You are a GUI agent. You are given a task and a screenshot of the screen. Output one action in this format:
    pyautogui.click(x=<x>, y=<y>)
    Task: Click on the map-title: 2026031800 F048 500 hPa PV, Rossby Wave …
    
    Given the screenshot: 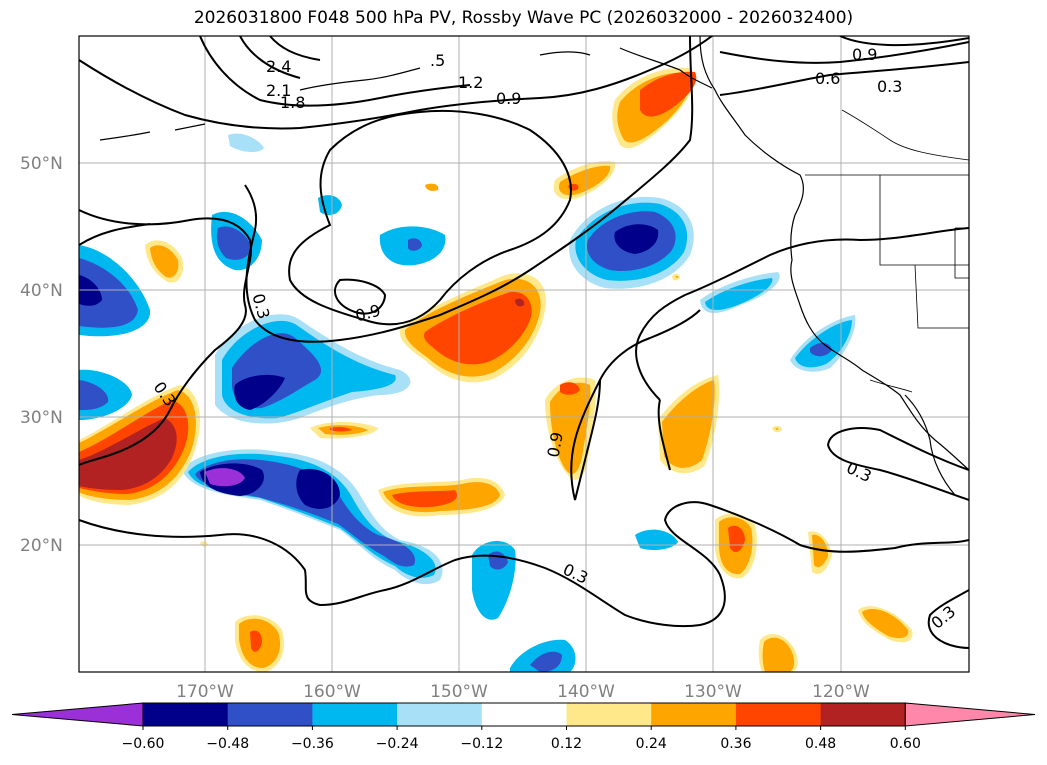 What is the action you would take?
    pyautogui.click(x=523, y=18)
    